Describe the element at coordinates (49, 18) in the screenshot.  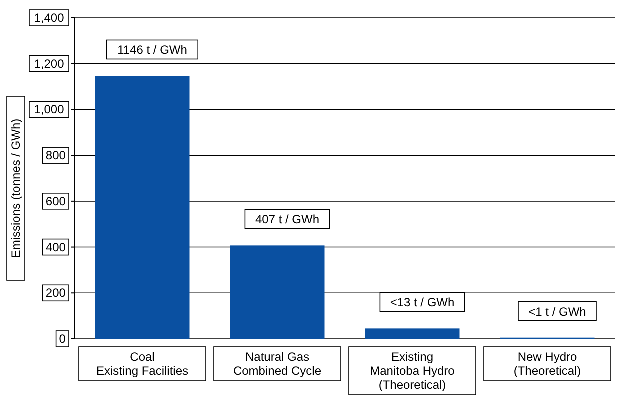
I see `y-tick-label: 1,400` at that location.